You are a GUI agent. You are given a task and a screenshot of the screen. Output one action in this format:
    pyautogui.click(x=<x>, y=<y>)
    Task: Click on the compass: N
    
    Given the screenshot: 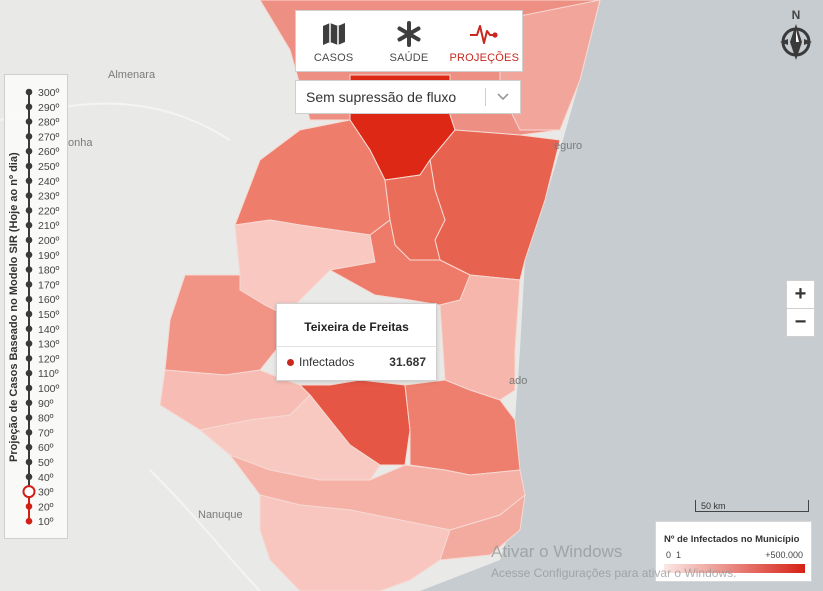 What is the action you would take?
    pyautogui.click(x=796, y=39)
    